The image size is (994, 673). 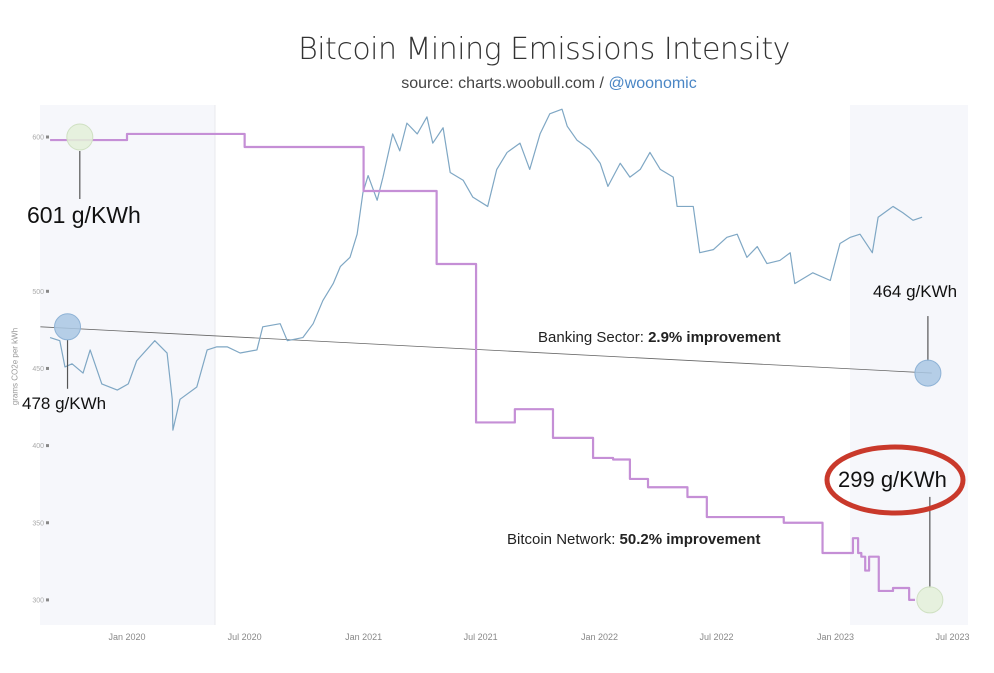 I want to click on marker-label-start-banking: 478 g/KWh, so click(x=64, y=403).